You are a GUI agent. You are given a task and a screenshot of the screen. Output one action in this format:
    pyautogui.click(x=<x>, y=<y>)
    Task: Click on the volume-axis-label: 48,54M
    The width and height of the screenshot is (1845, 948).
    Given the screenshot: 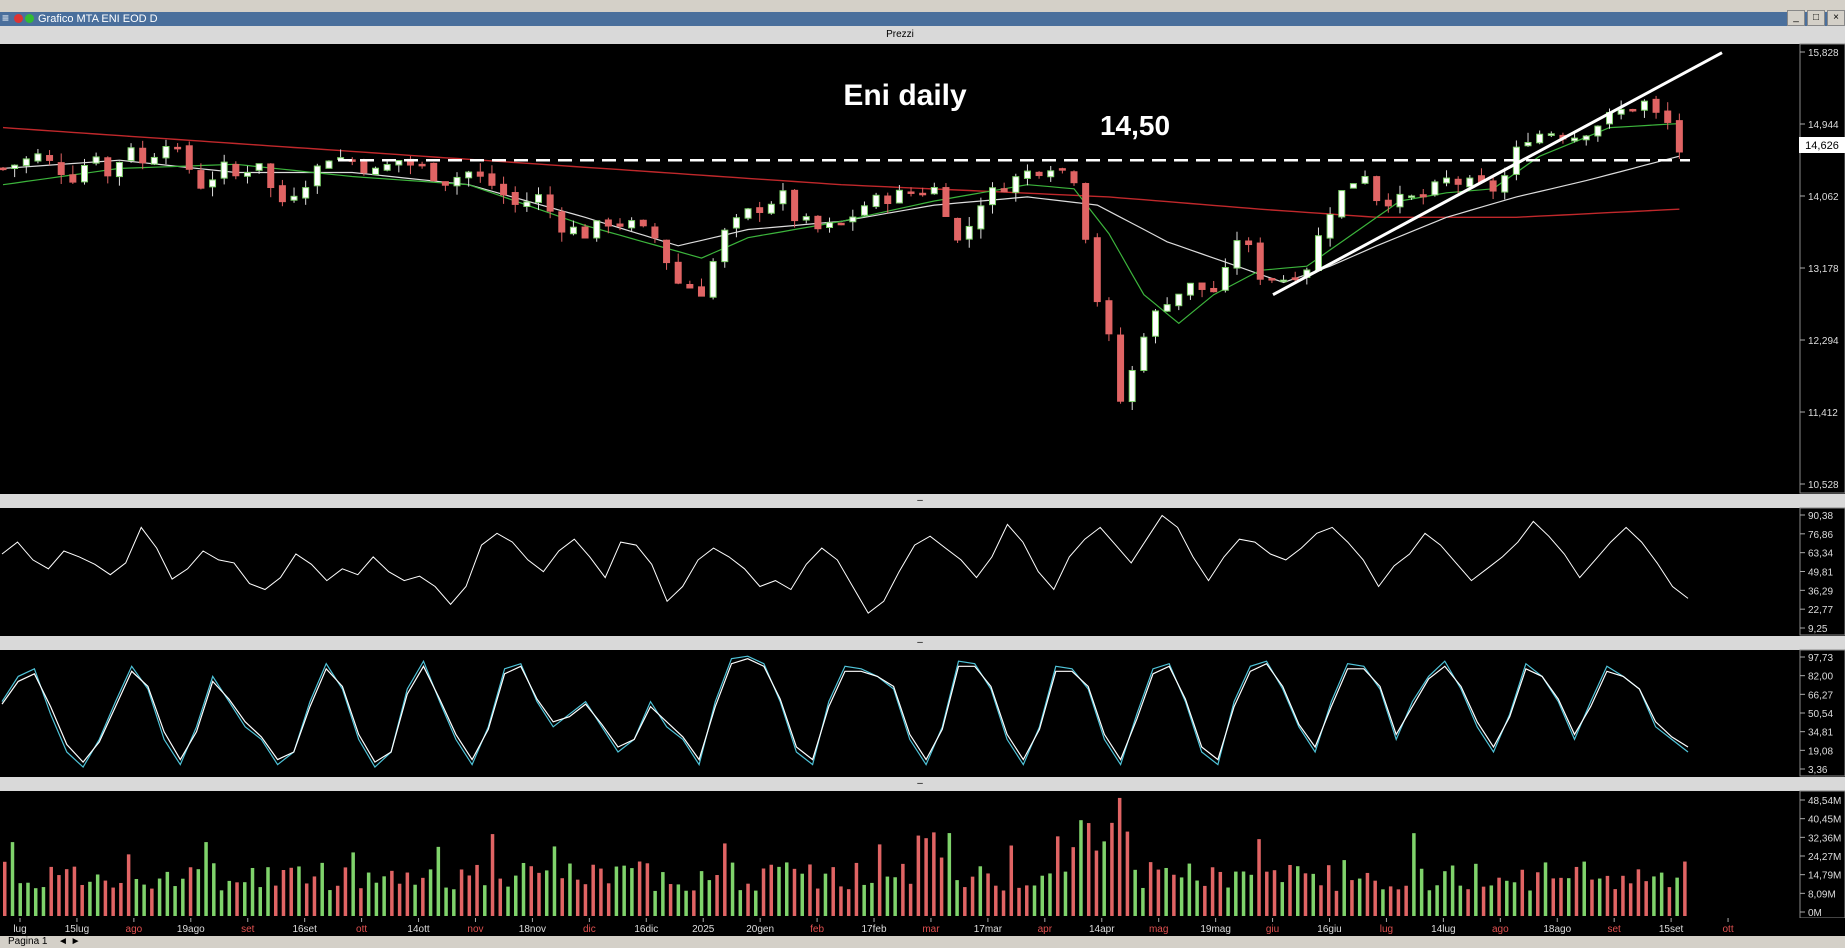 What is the action you would take?
    pyautogui.click(x=1824, y=801)
    